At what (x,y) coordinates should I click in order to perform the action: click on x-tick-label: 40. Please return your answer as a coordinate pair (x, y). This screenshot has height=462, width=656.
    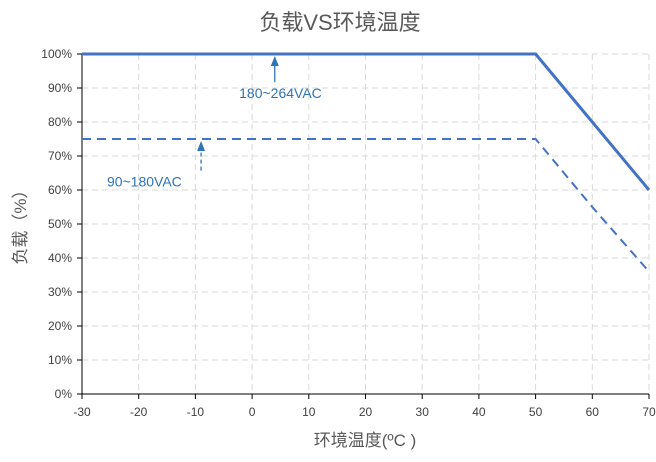
    Looking at the image, I should click on (479, 412).